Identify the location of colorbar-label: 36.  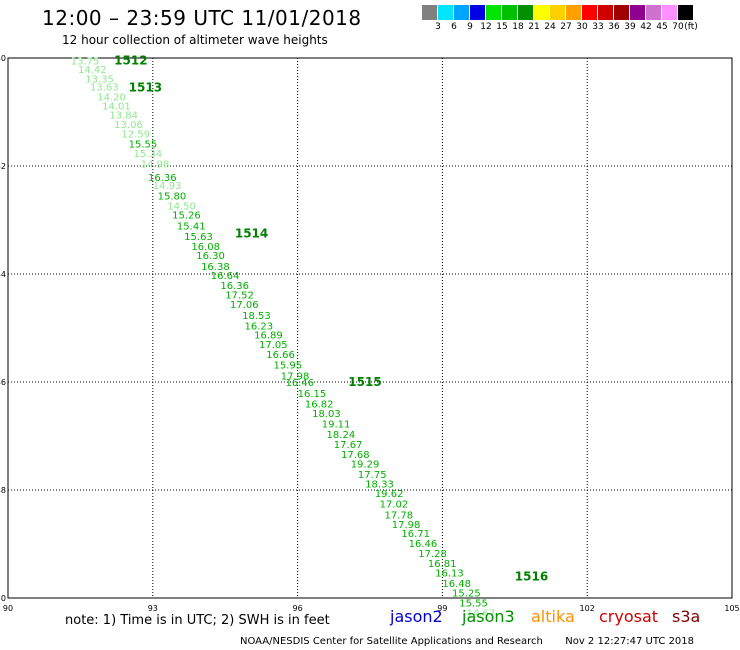
(614, 27).